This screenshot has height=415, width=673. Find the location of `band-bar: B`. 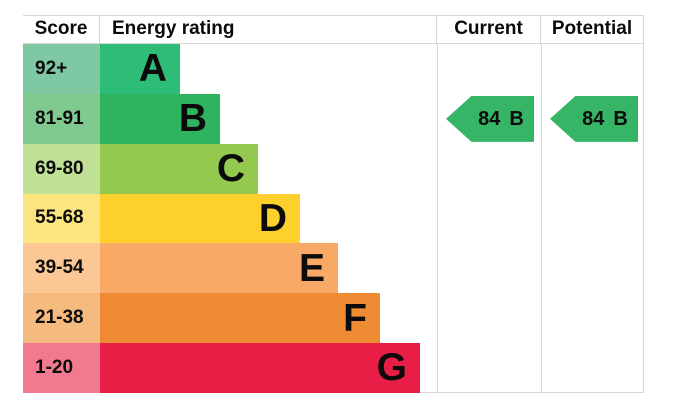

band-bar: B is located at coordinates (160, 118).